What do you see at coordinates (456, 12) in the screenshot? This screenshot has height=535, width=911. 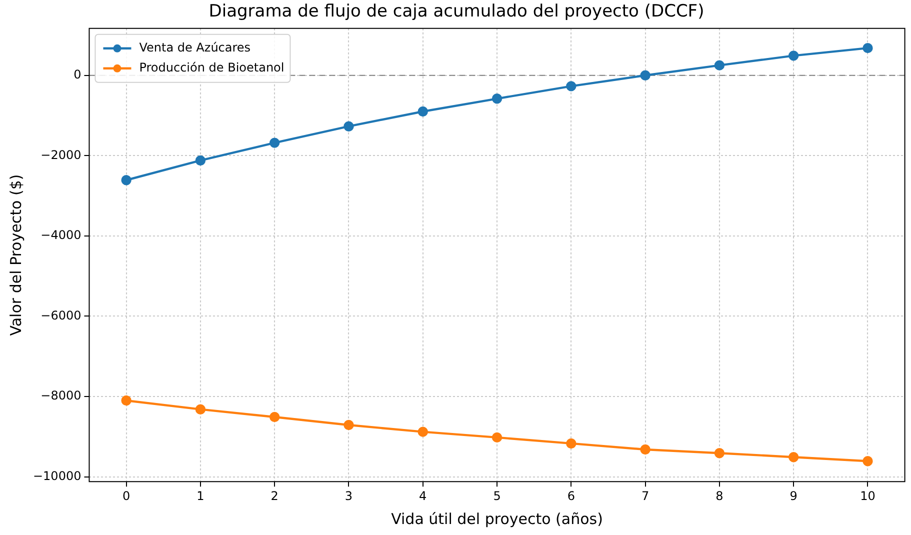 I see `chart-title: Diagrama de flujo de caja acumulado del proyecto (DCCF)` at bounding box center [456, 12].